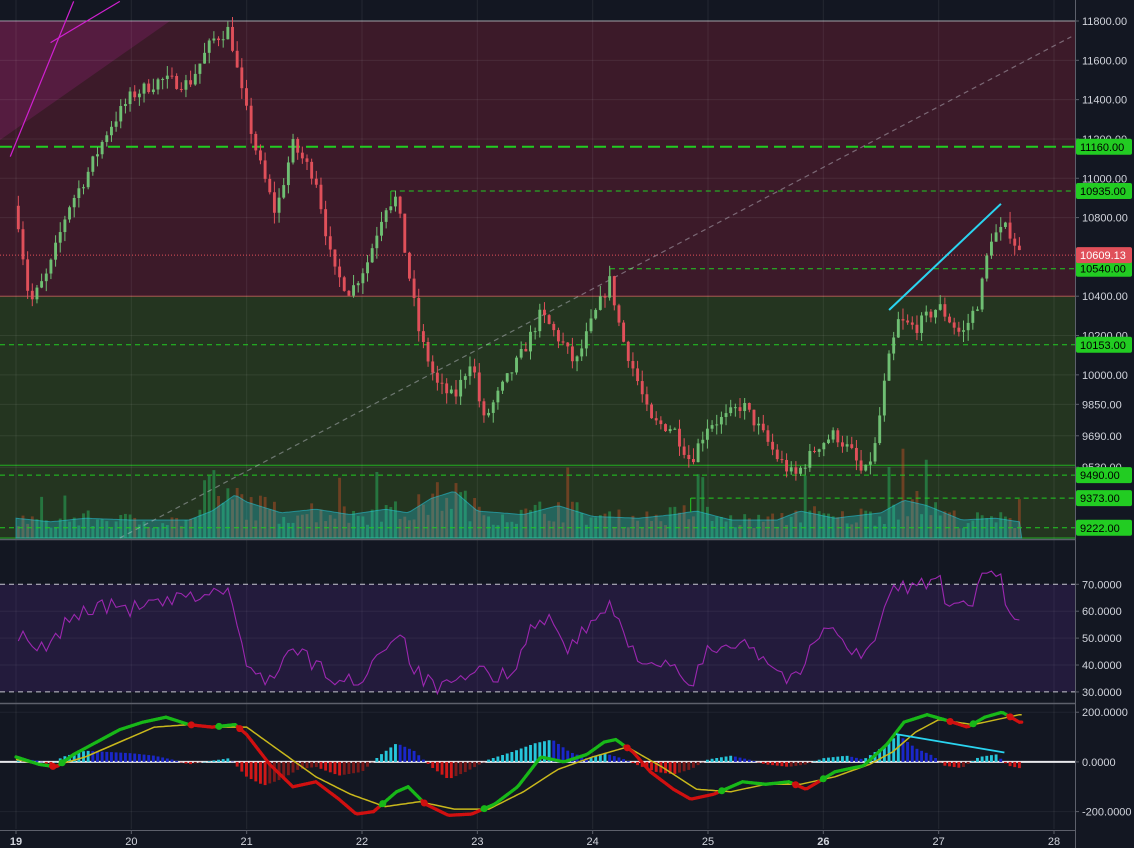  Describe the element at coordinates (535, 839) in the screenshot. I see `time-axis: 19 20 21 22 23 24 25 26 27 28` at that location.